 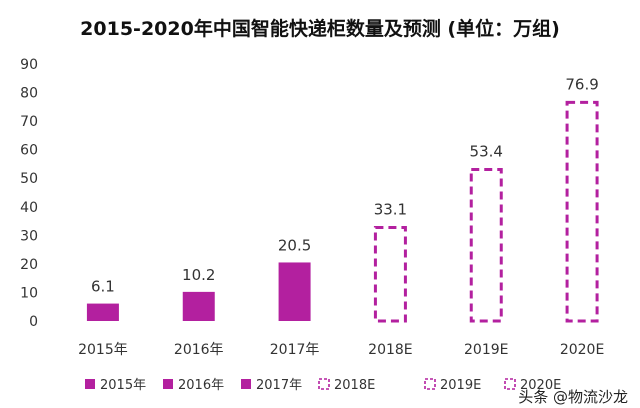 What do you see at coordinates (573, 397) in the screenshot?
I see `watermark-text: 头条 @物流沙龙` at bounding box center [573, 397].